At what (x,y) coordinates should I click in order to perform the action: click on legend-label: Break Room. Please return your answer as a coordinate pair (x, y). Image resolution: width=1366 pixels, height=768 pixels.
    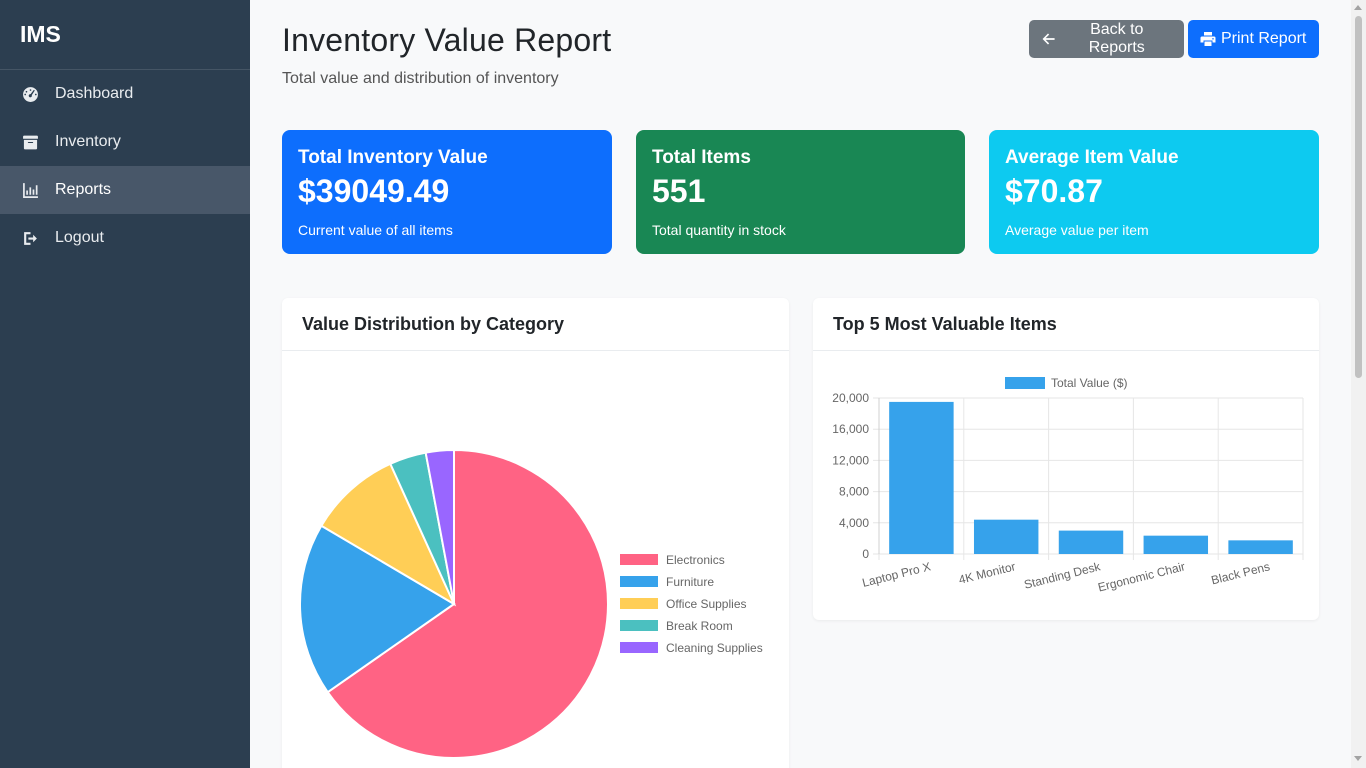
    Looking at the image, I should click on (699, 626).